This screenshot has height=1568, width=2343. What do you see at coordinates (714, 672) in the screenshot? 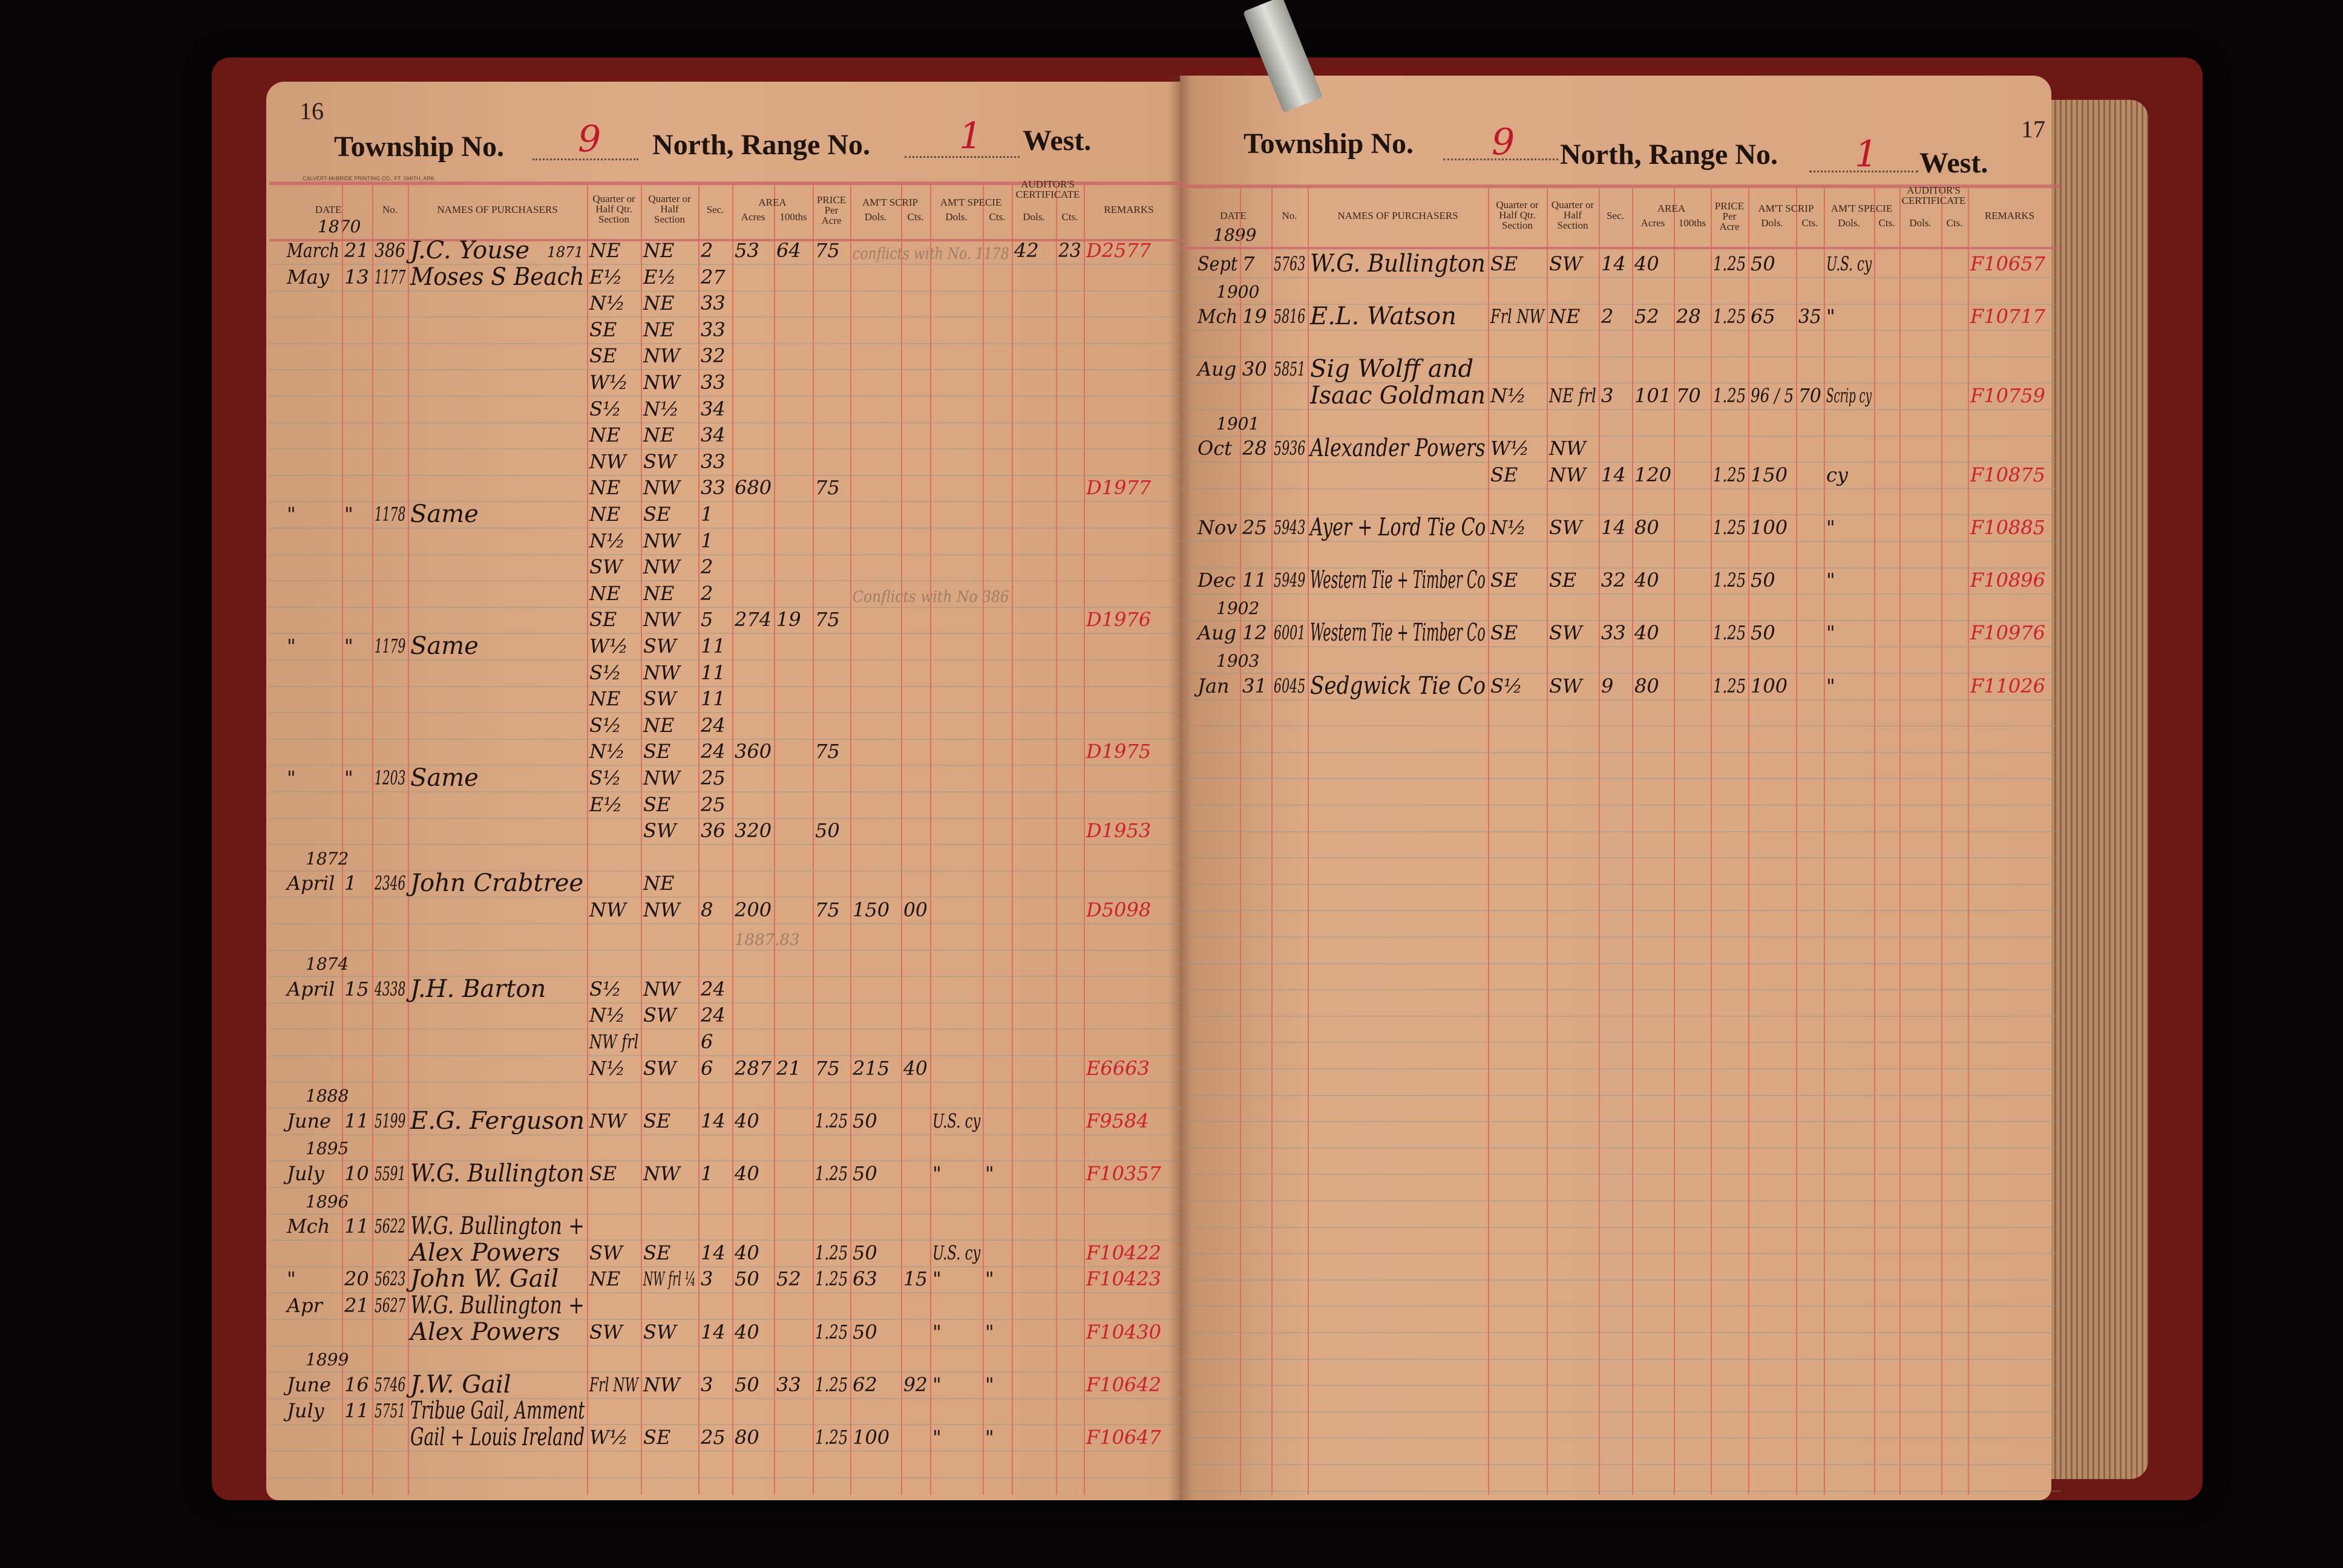
I see `cell-sec: 11` at bounding box center [714, 672].